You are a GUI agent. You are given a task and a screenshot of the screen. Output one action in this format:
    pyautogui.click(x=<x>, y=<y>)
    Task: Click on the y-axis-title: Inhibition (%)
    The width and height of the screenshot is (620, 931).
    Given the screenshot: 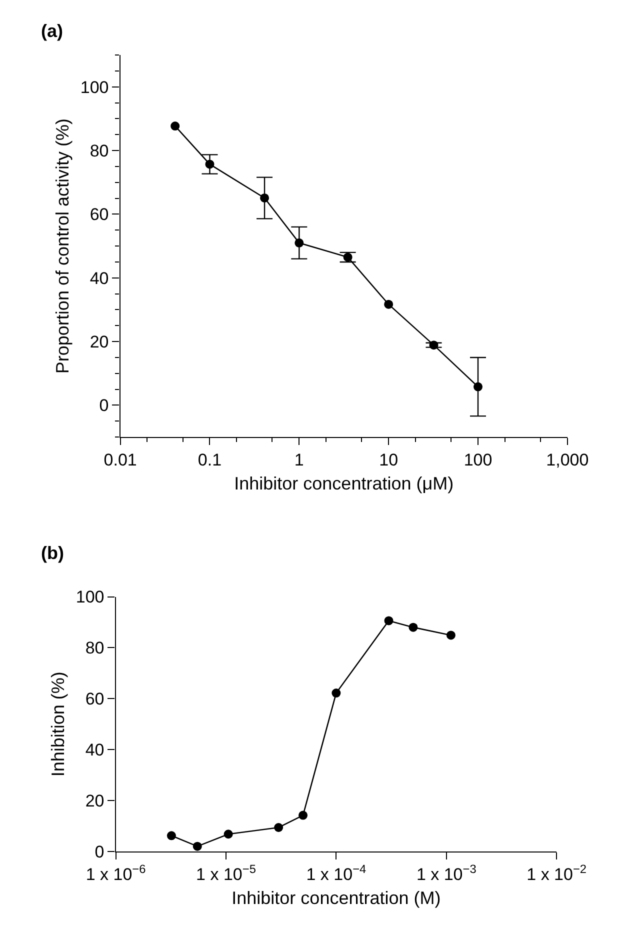 What is the action you would take?
    pyautogui.click(x=58, y=724)
    